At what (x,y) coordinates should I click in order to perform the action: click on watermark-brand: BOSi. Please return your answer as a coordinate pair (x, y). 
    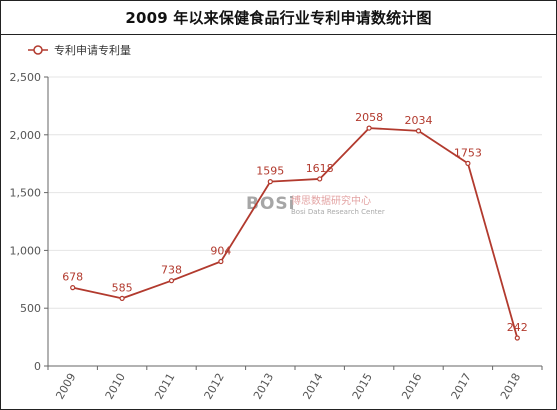
    Looking at the image, I should click on (270, 204).